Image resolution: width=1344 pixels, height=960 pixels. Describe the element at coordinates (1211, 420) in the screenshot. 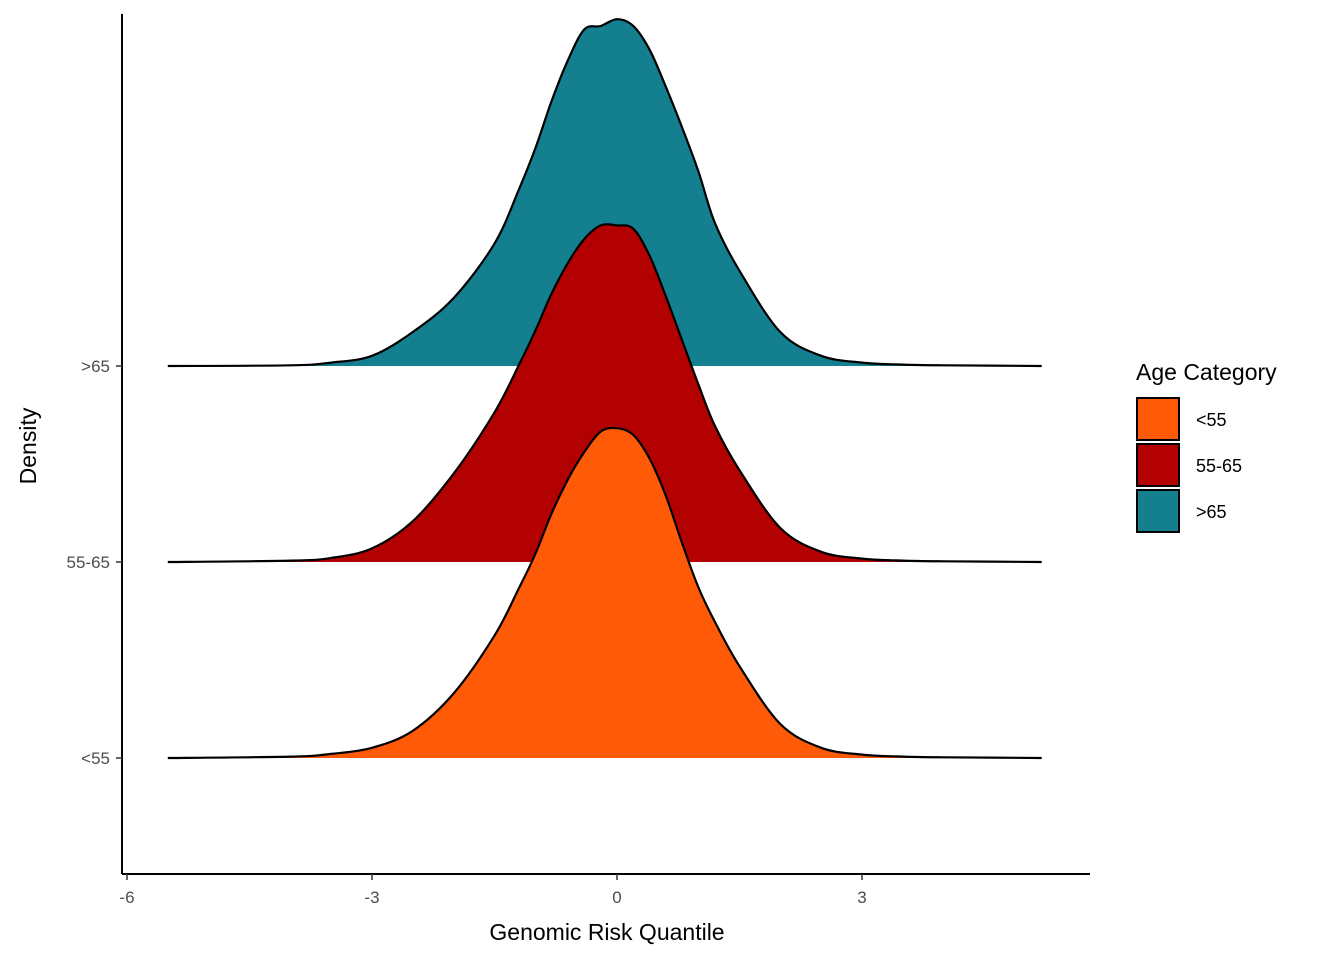

I see `legend-label: <55` at that location.